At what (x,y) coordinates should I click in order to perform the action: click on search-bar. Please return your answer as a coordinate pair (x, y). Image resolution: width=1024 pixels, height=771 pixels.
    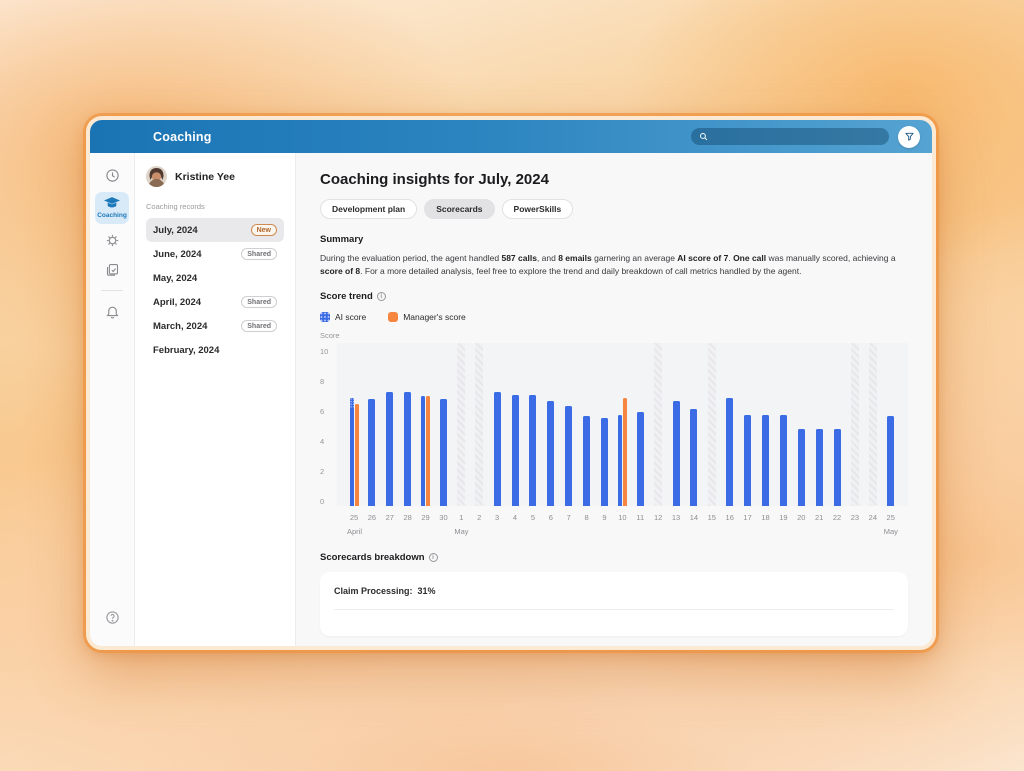
    Looking at the image, I should click on (790, 136).